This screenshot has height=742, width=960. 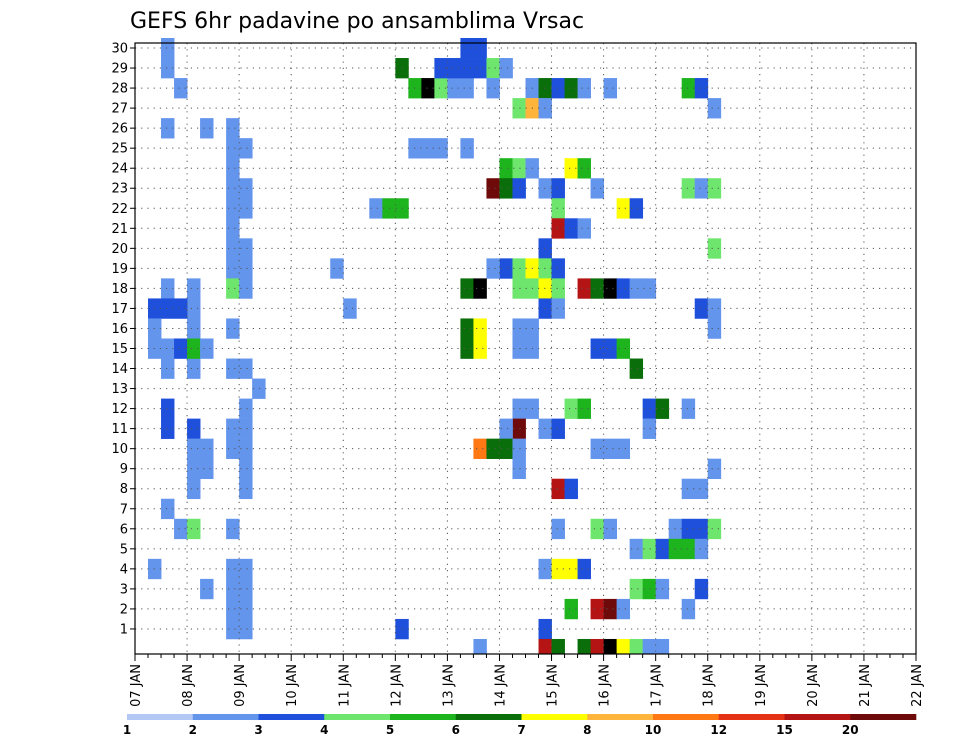 I want to click on x-tick-label: 07 JAN, so click(x=136, y=685).